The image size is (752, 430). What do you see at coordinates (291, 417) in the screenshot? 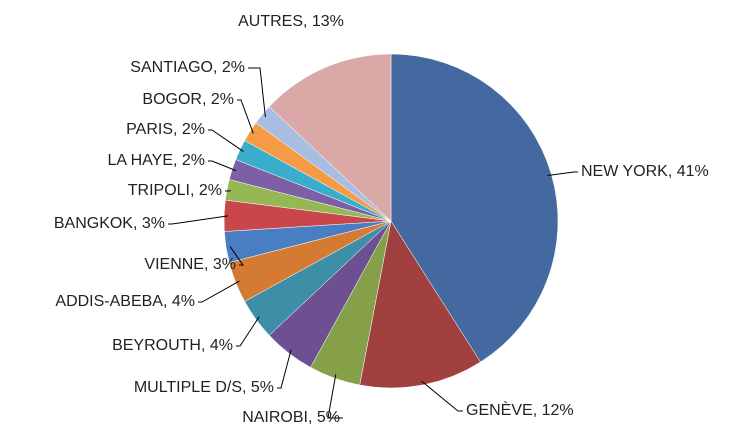
I see `data-label: NAIROBI, 5%` at bounding box center [291, 417].